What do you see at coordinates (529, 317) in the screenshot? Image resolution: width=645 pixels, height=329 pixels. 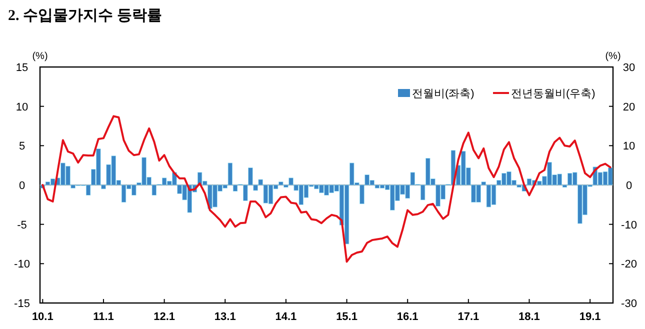 I see `x-tick-label: 18.1` at bounding box center [529, 317].